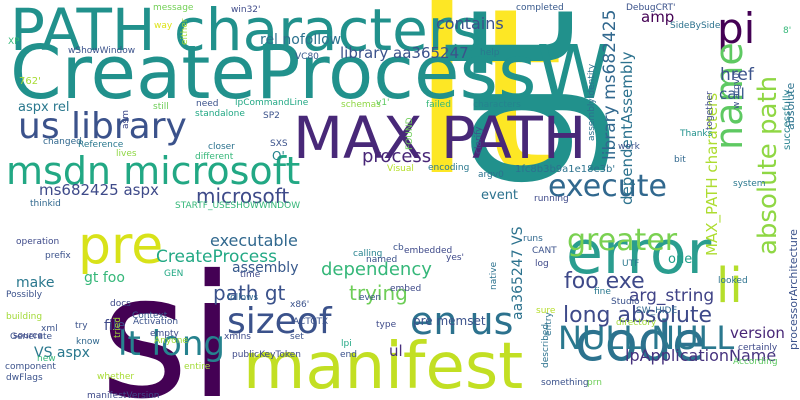 Image resolution: width=800 pixels, height=400 pixels. I want to click on word-cloud-word: bit, so click(680, 160).